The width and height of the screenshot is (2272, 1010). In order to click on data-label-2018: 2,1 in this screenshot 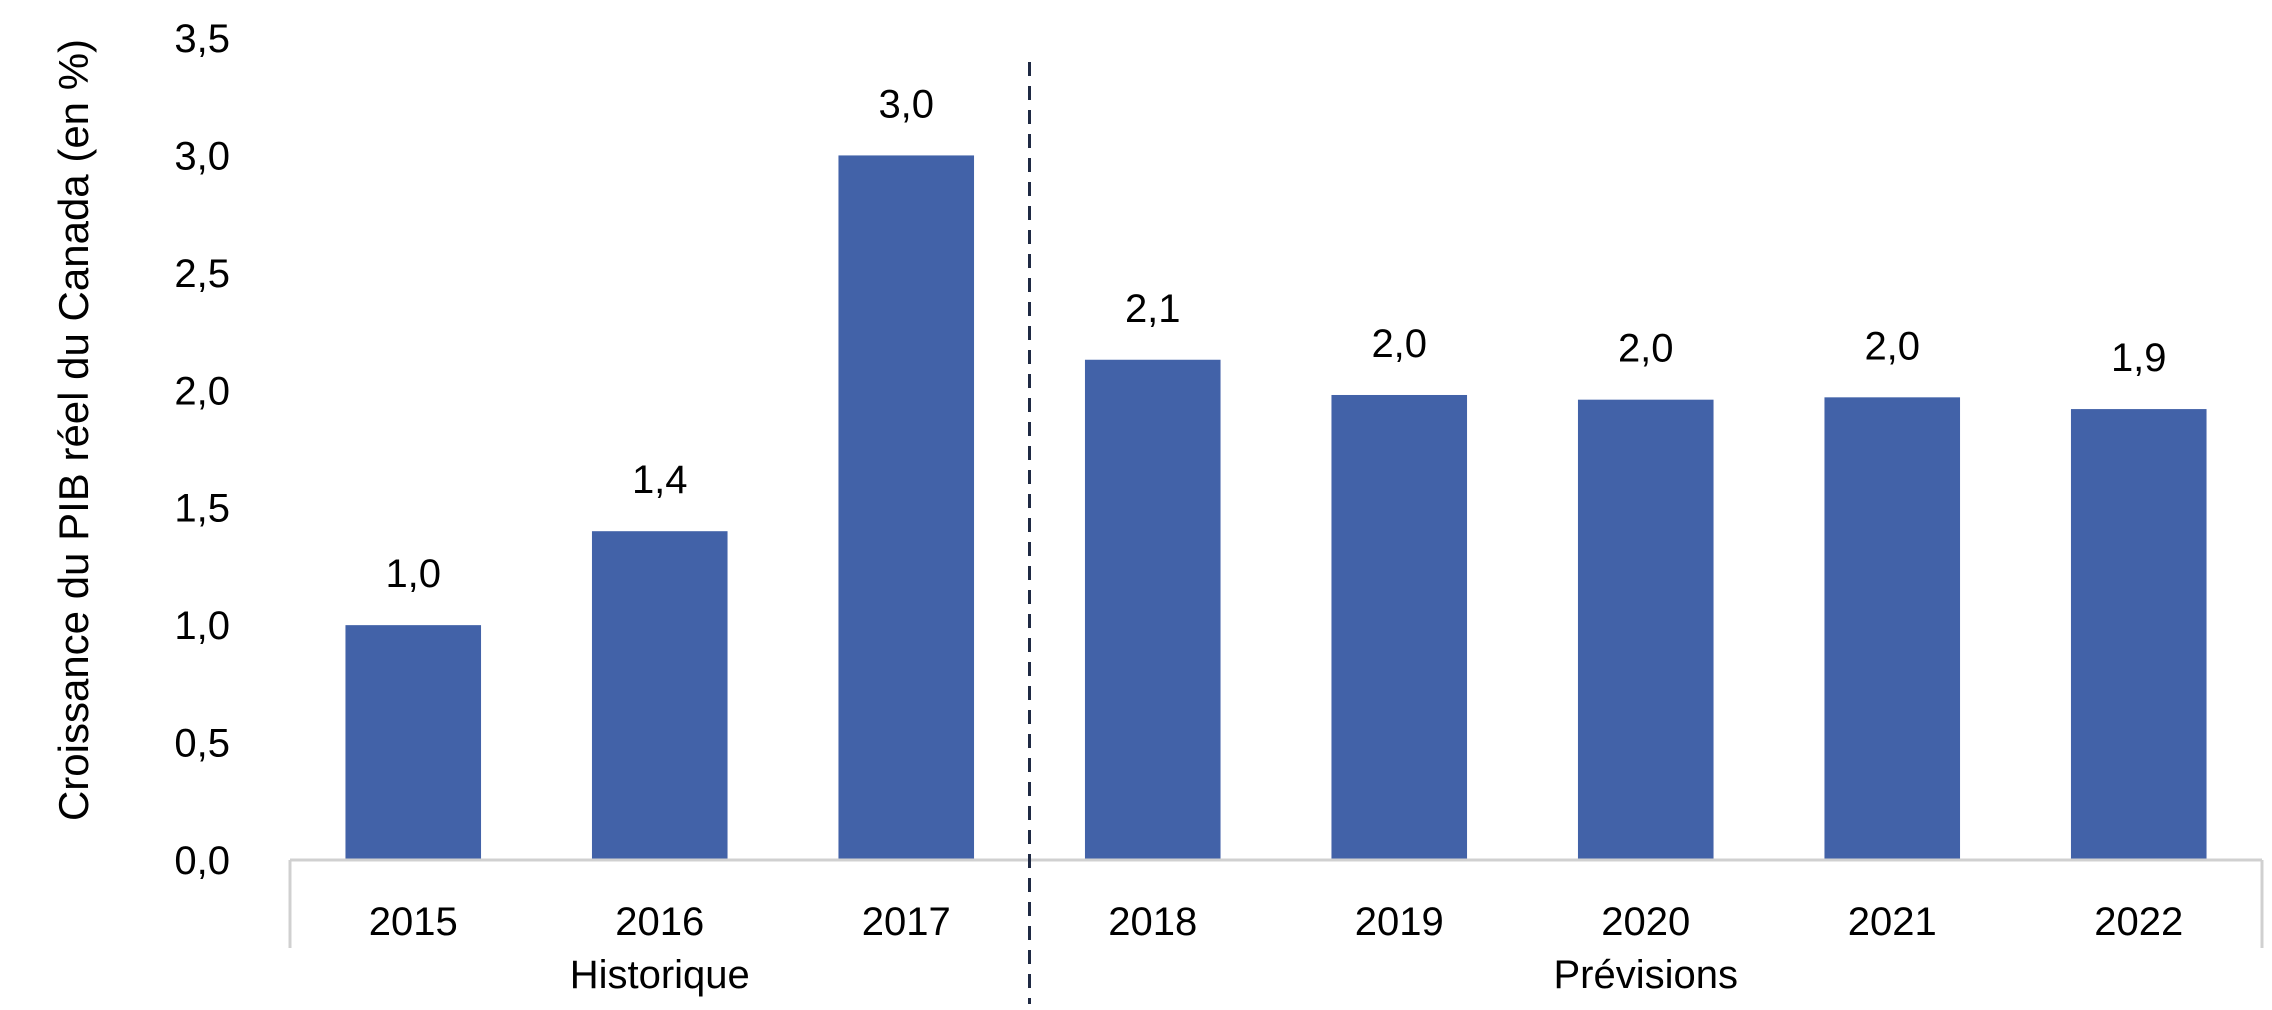, I will do `click(1153, 309)`.